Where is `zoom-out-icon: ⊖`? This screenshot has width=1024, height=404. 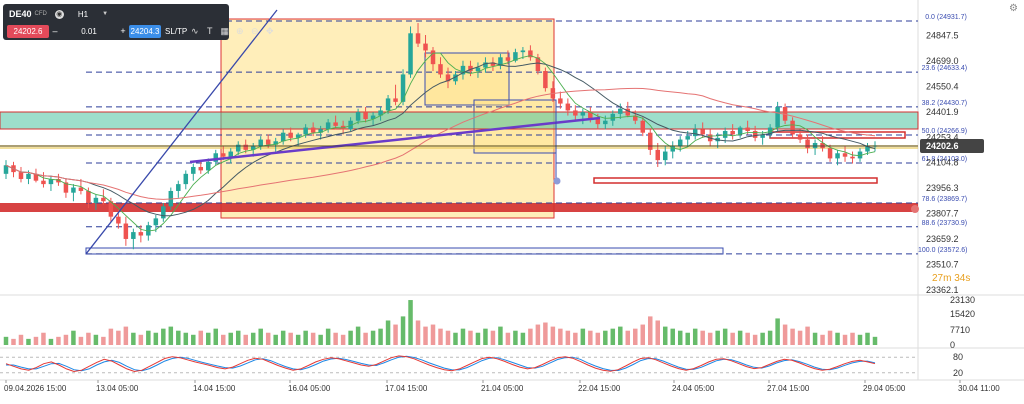 zoom-out-icon: ⊖ is located at coordinates (254, 30).